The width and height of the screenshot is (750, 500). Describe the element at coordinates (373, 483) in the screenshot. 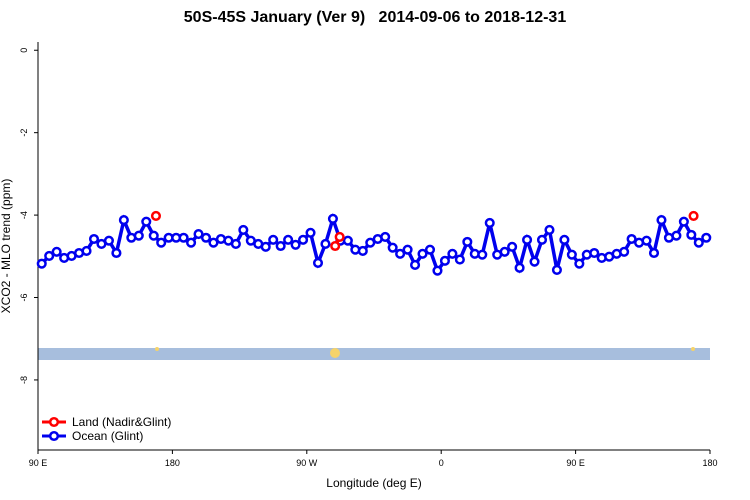

I see `x-axis-title: Longitude (deg E)` at that location.